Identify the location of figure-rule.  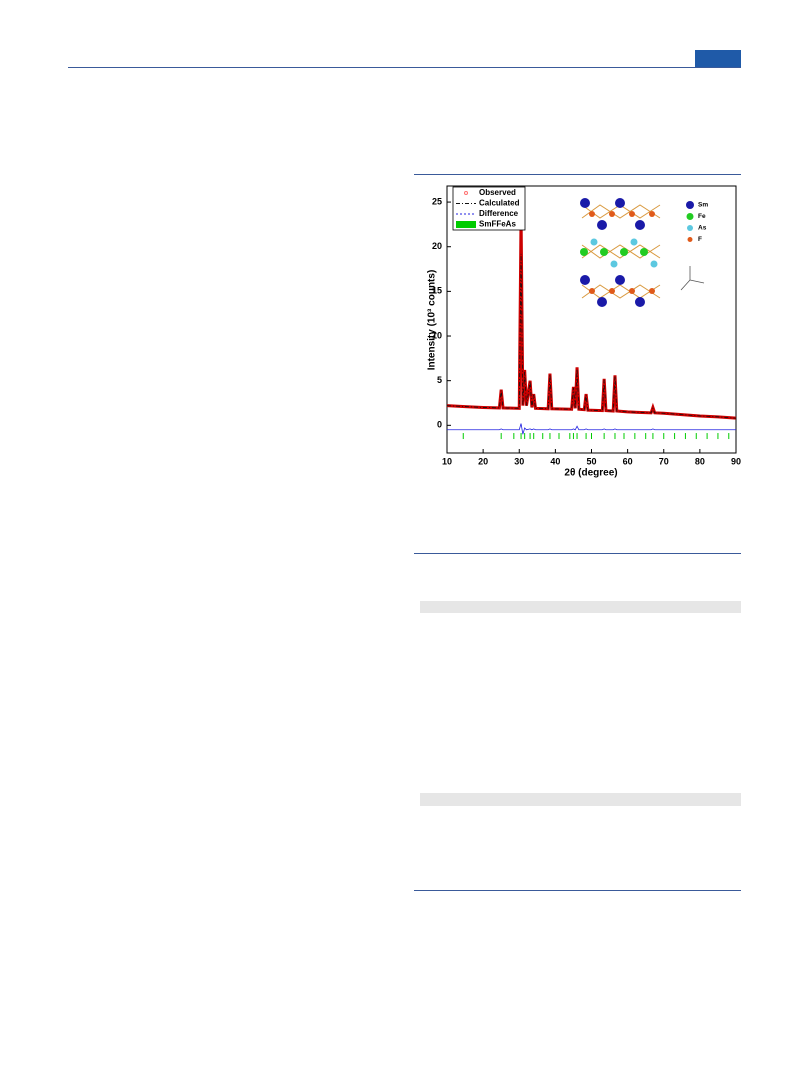
(577, 174).